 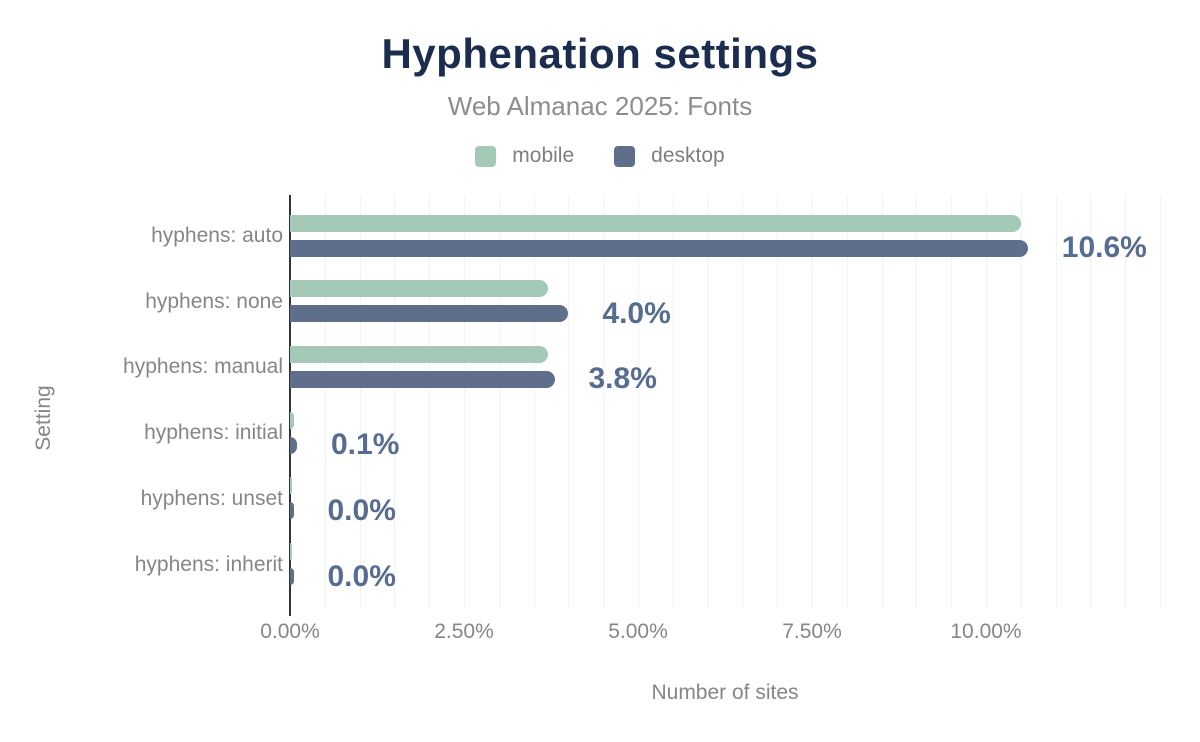 What do you see at coordinates (203, 367) in the screenshot?
I see `category-label: hyphens: manual` at bounding box center [203, 367].